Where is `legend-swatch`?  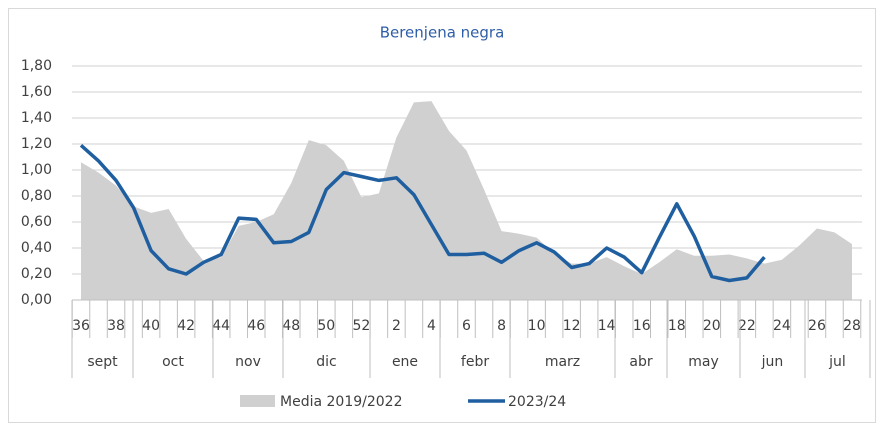
legend-swatch is located at coordinates (257, 401).